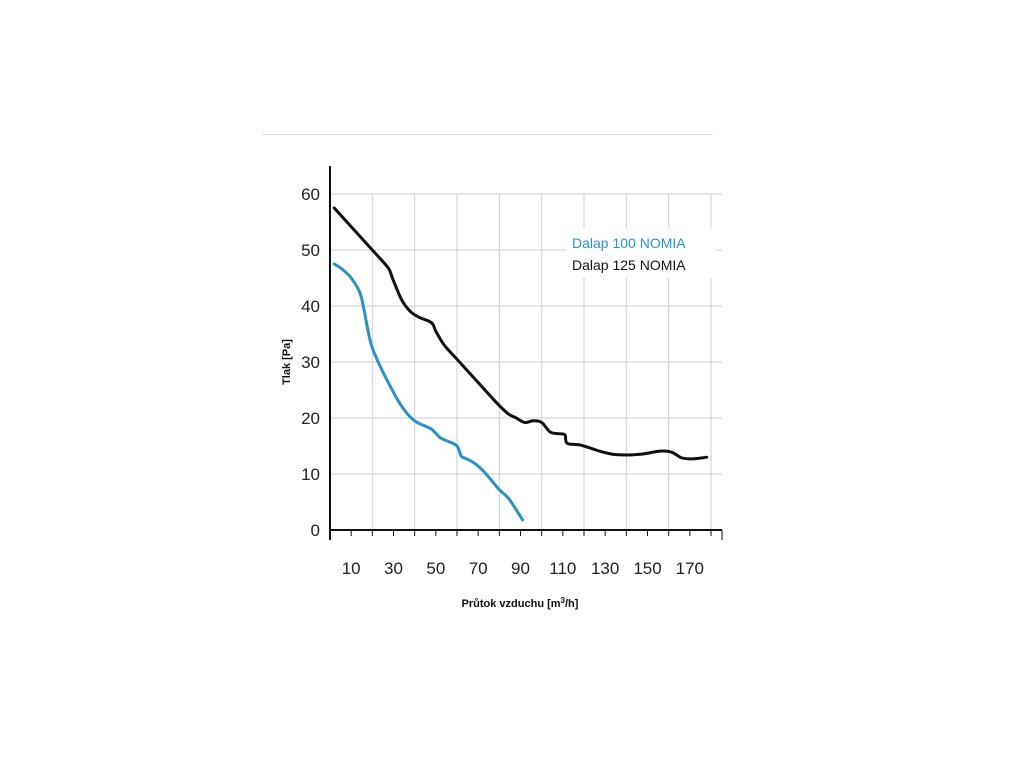 Image resolution: width=1024 pixels, height=768 pixels. Describe the element at coordinates (487, 134) in the screenshot. I see `top-divider-line` at that location.